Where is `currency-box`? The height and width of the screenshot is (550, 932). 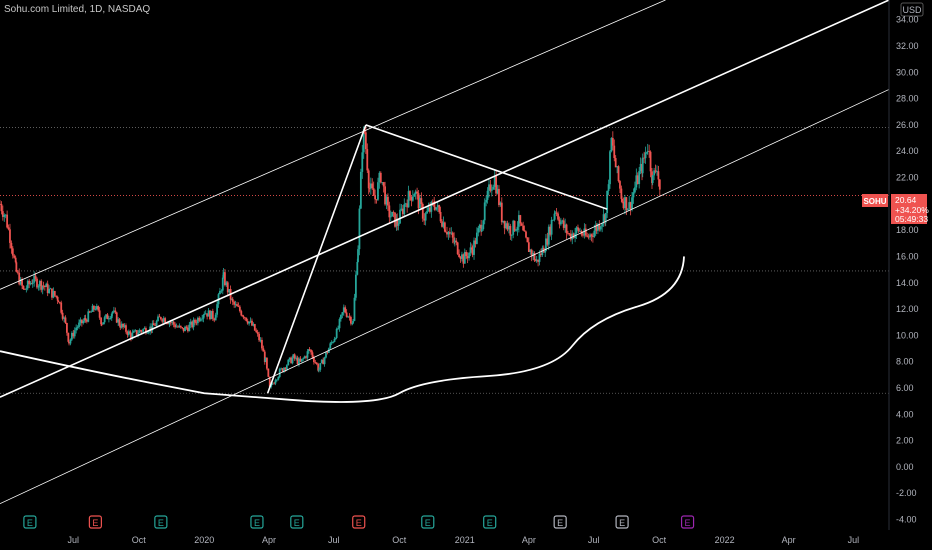 currency-box is located at coordinates (912, 9).